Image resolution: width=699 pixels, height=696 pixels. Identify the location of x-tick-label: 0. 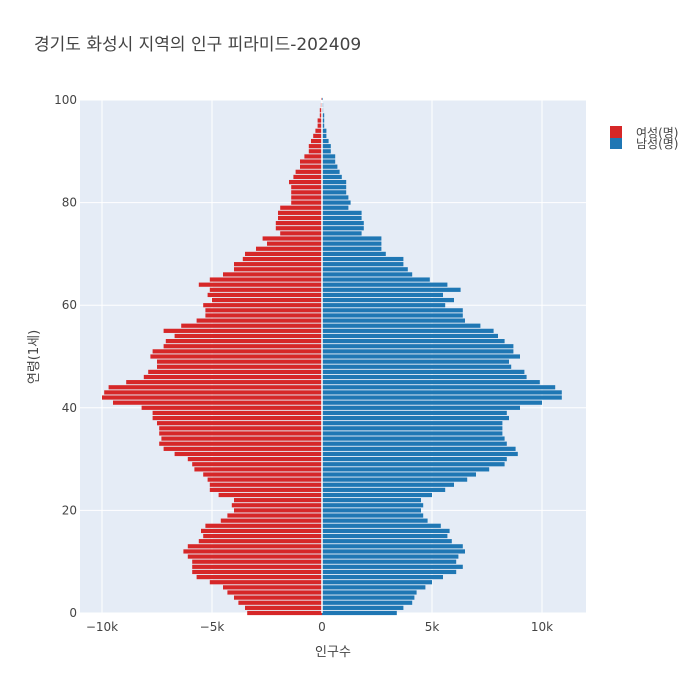
(322, 627).